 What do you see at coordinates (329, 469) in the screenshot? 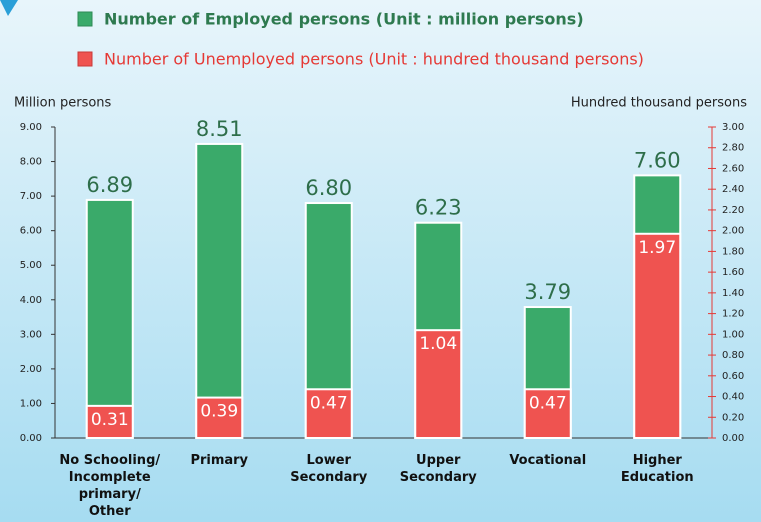
I see `x-tick-label: Lower Secondary` at bounding box center [329, 469].